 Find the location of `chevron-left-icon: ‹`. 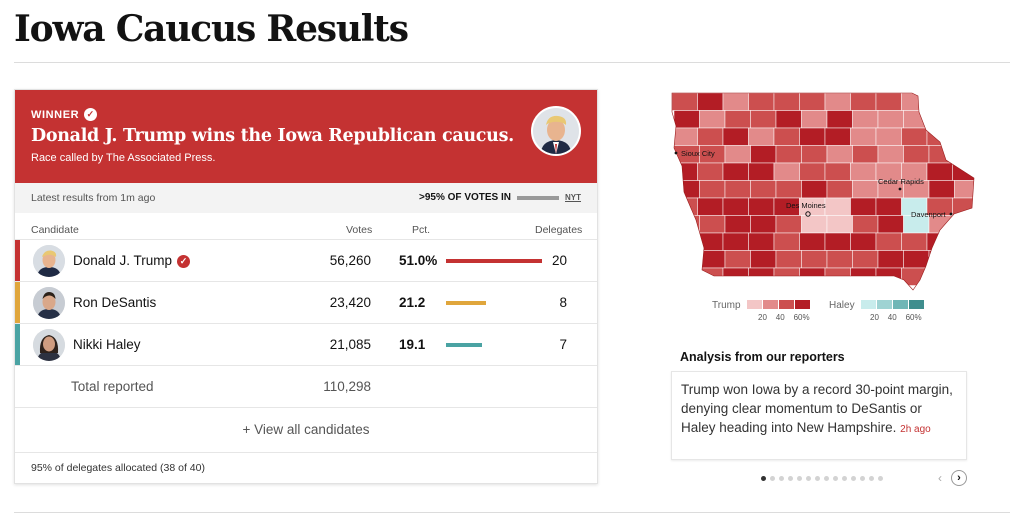

chevron-left-icon: ‹ is located at coordinates (940, 478).